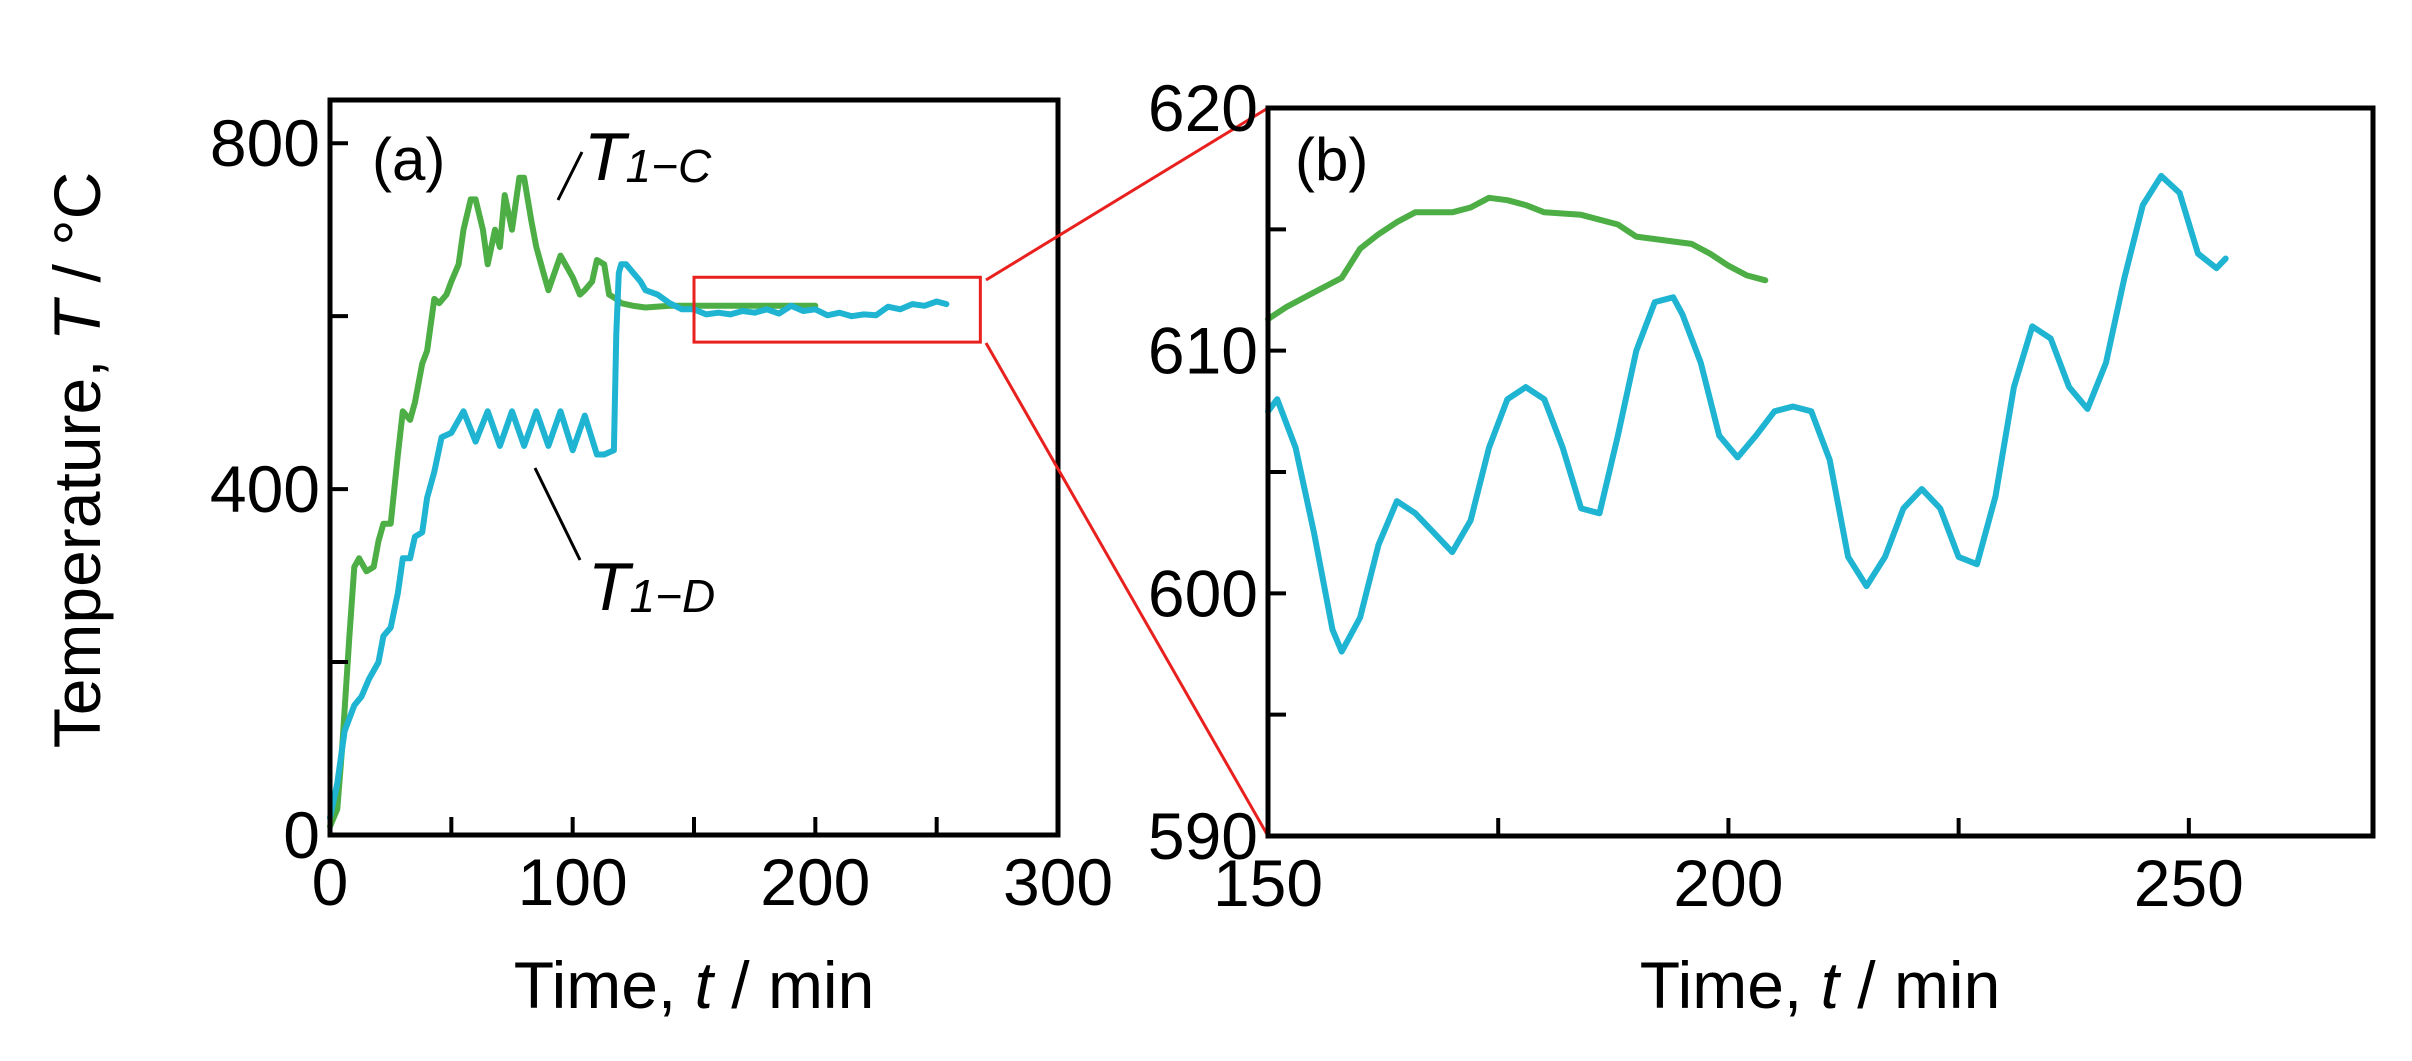 This screenshot has width=2412, height=1061. I want to click on panel-a-x-tick-label: 200, so click(815, 882).